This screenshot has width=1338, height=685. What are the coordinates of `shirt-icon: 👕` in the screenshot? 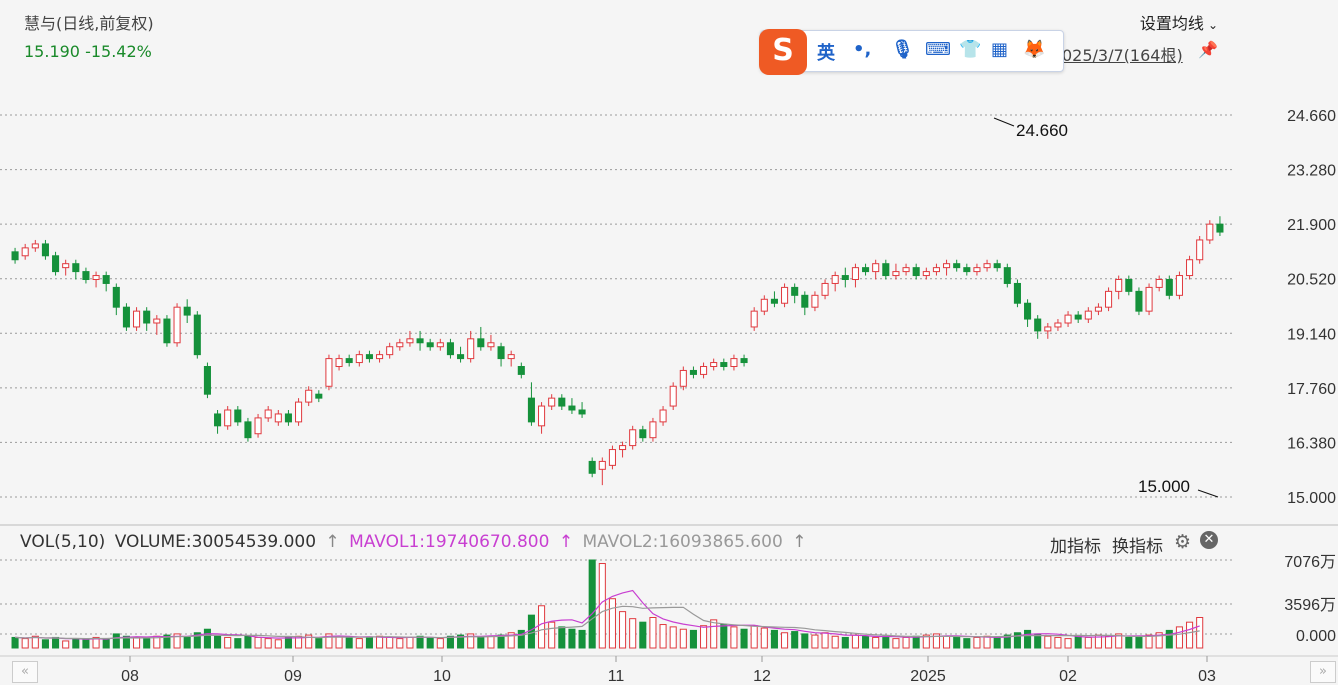 It's located at (970, 49).